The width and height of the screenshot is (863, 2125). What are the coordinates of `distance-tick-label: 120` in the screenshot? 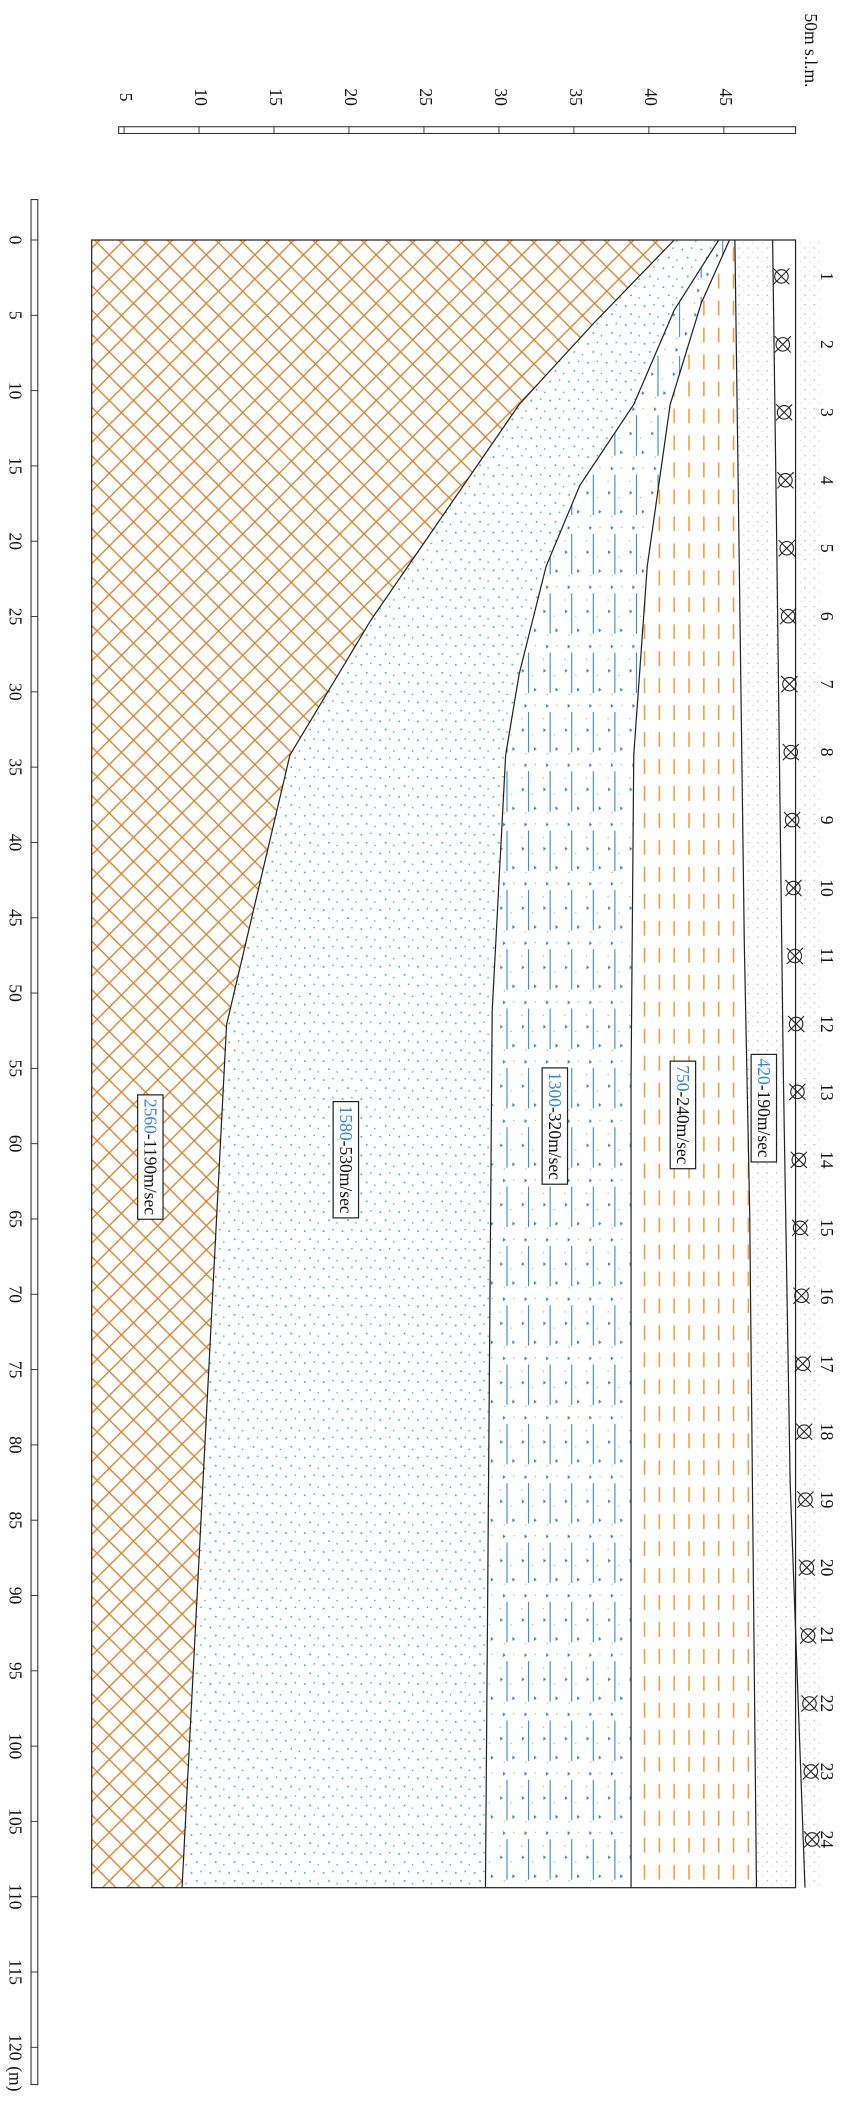 It's located at (15, 2047).